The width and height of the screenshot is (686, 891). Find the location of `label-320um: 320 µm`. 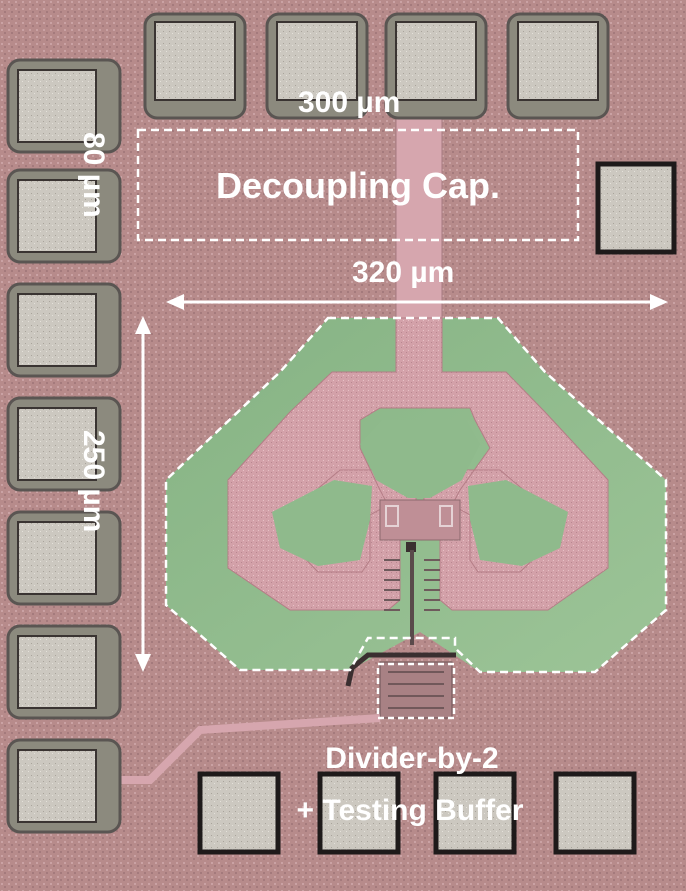

label-320um: 320 µm is located at coordinates (403, 272).